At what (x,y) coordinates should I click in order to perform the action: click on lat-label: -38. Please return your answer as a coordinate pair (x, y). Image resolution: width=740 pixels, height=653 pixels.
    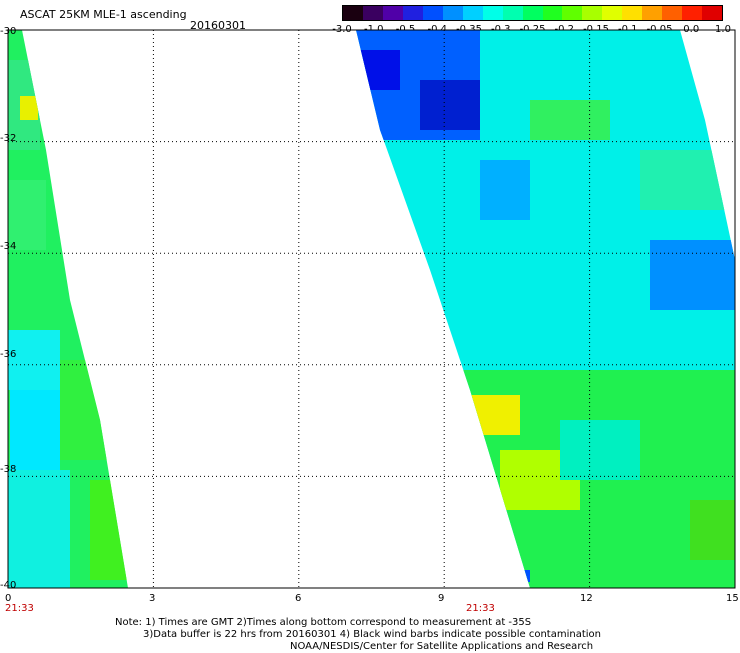
    Looking at the image, I should click on (8, 469).